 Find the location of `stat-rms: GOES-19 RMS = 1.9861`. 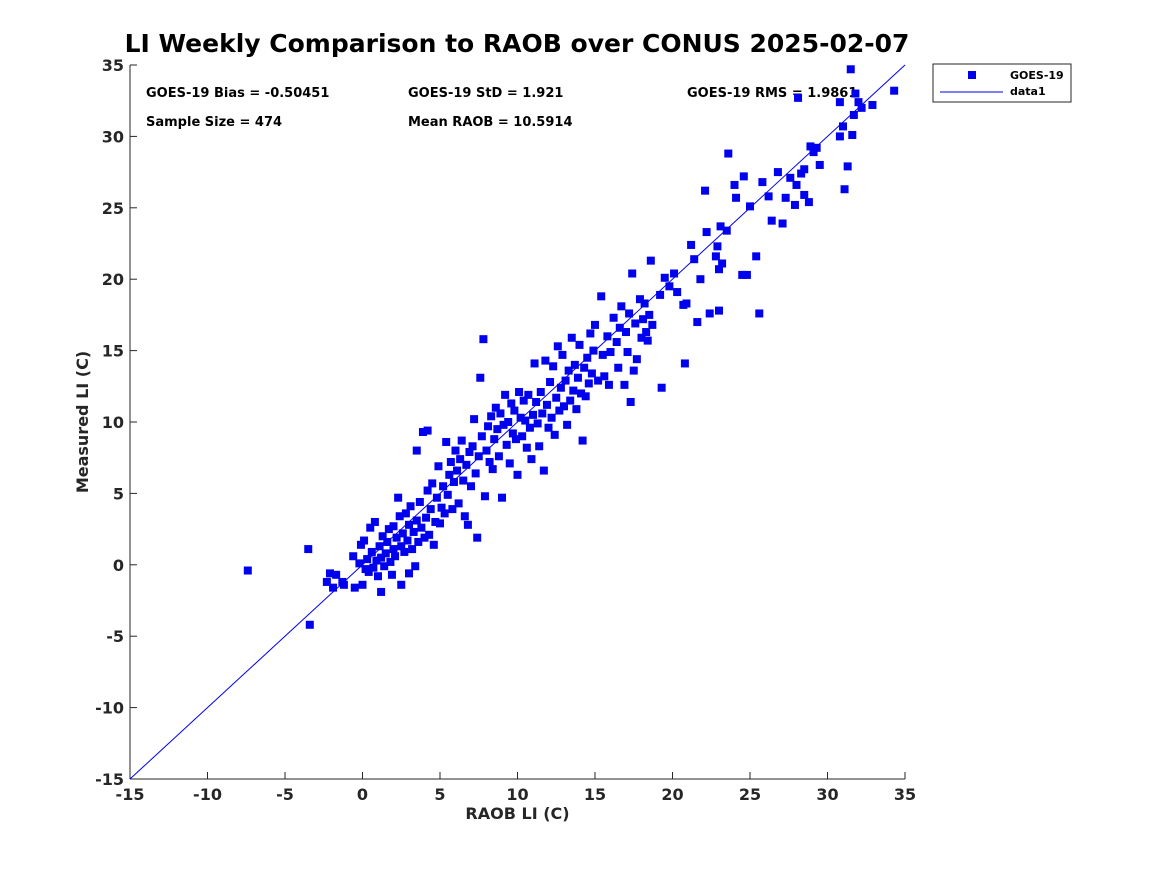

stat-rms: GOES-19 RMS = 1.9861 is located at coordinates (772, 93).